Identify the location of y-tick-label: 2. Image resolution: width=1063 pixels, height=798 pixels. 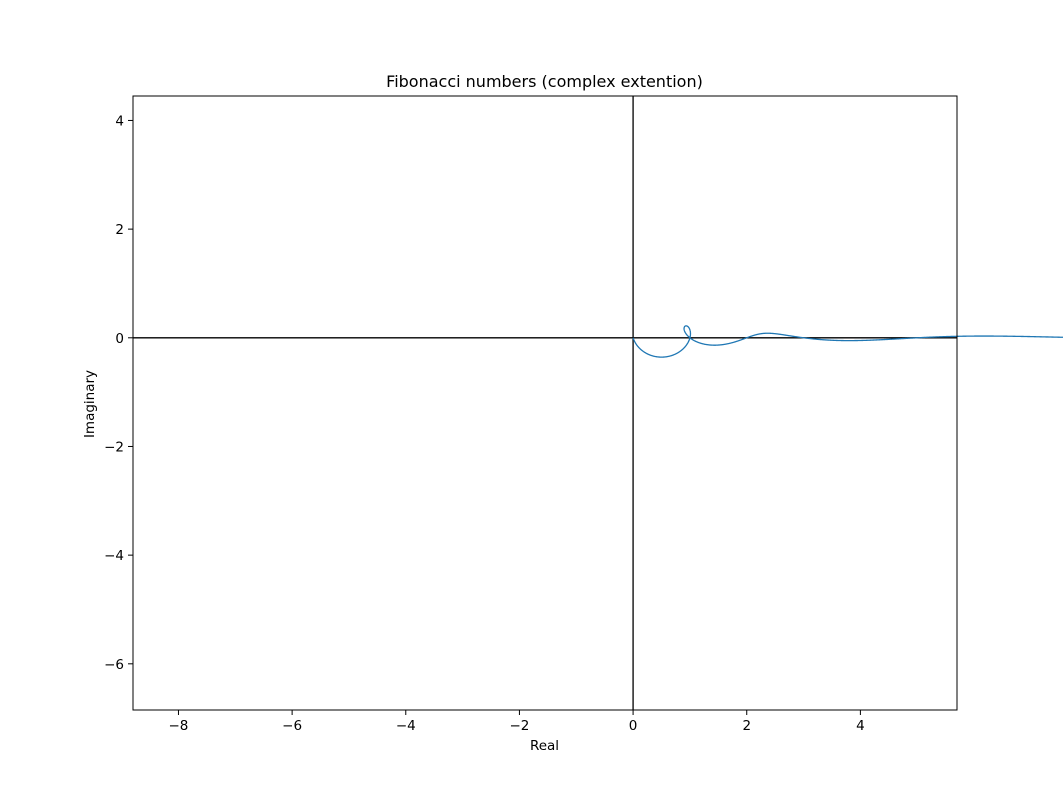
(119, 230).